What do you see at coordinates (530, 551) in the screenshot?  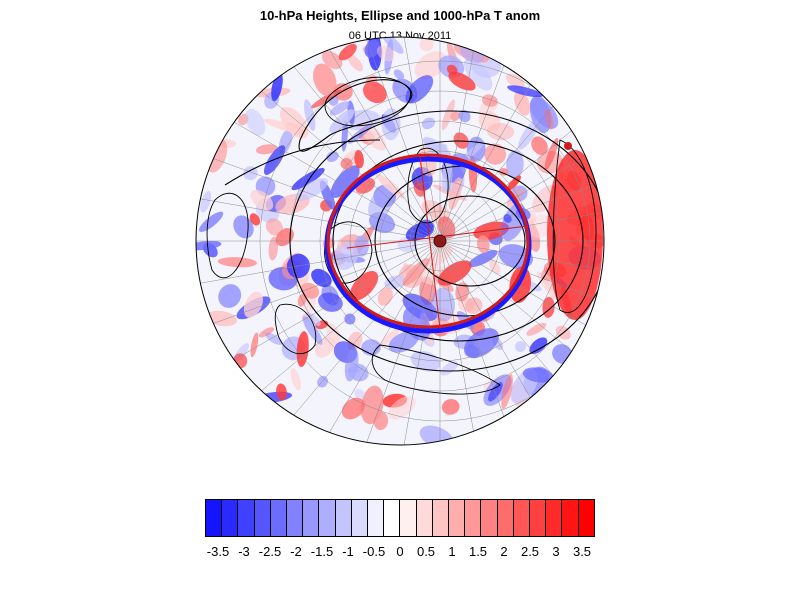 I see `colorbar-tick-label: 2.5` at bounding box center [530, 551].